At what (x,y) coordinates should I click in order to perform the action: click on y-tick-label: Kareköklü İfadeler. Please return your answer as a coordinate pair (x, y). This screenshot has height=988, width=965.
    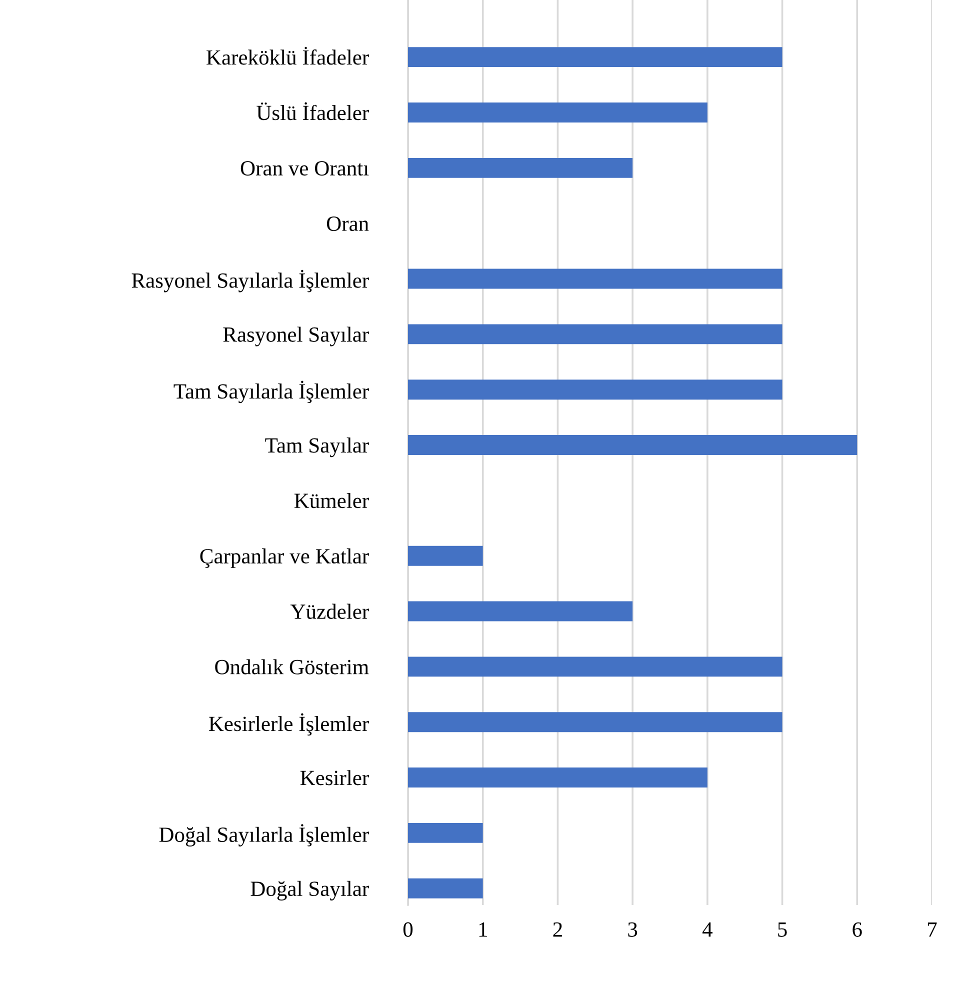
    Looking at the image, I should click on (287, 55).